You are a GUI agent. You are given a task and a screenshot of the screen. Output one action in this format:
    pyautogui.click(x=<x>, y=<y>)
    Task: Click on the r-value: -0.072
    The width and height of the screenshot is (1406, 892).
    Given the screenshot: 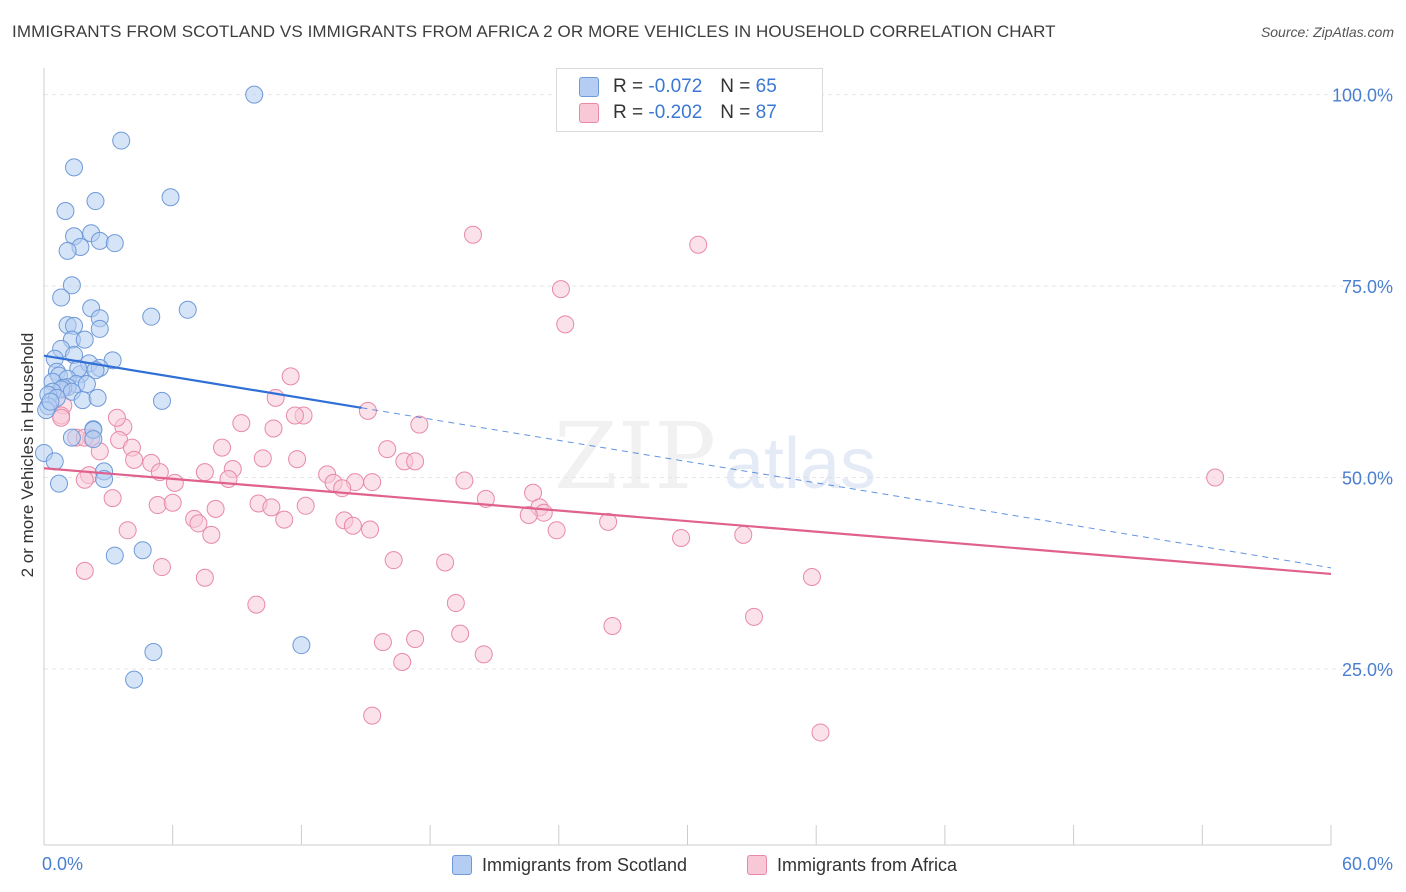 What is the action you would take?
    pyautogui.click(x=675, y=86)
    